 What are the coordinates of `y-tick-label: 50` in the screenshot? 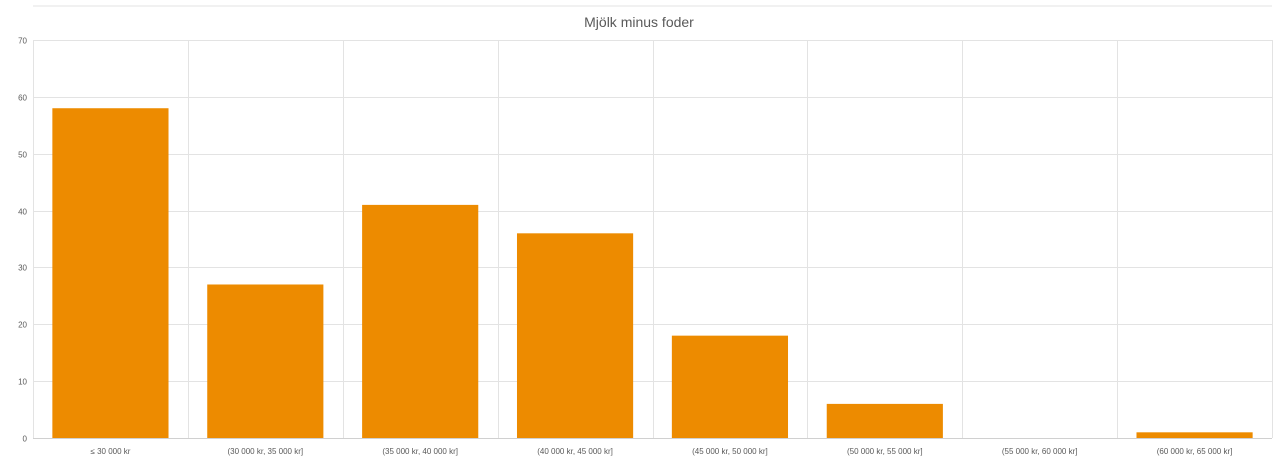 It's located at (22, 155).